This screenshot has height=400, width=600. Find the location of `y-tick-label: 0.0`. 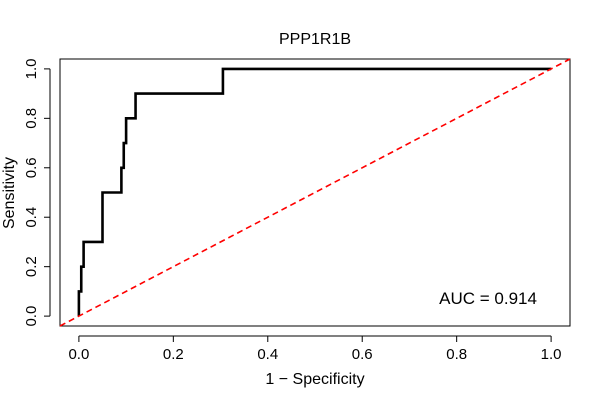

y-tick-label: 0.0 is located at coordinates (31, 316).